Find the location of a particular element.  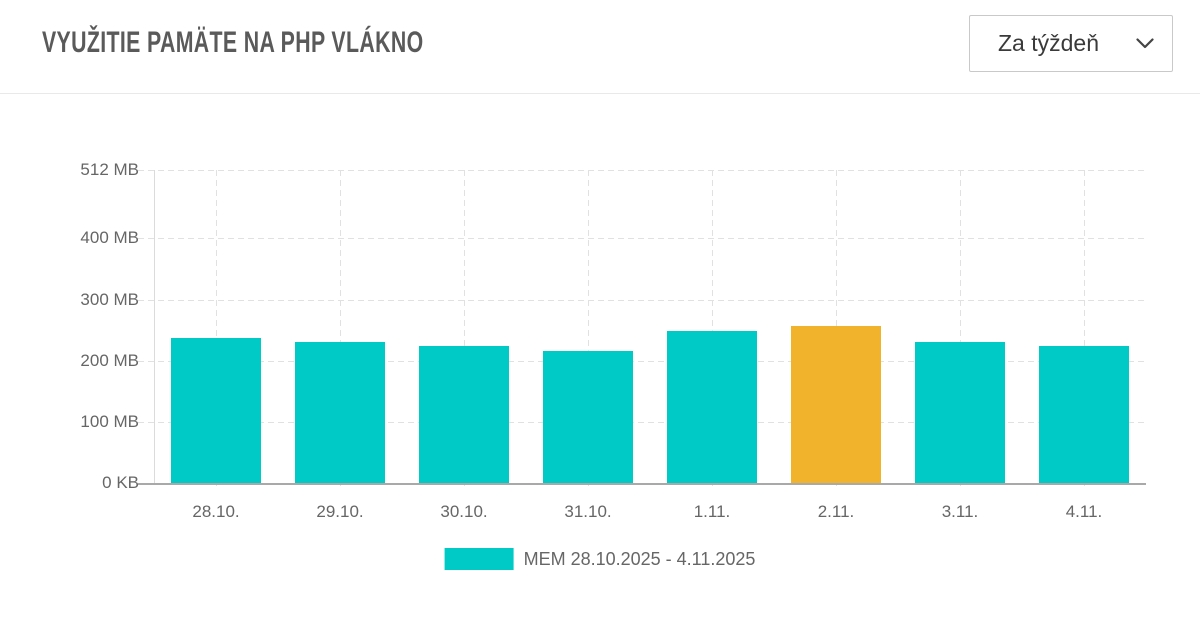

y-axis-label: 400 MB is located at coordinates (109, 237).